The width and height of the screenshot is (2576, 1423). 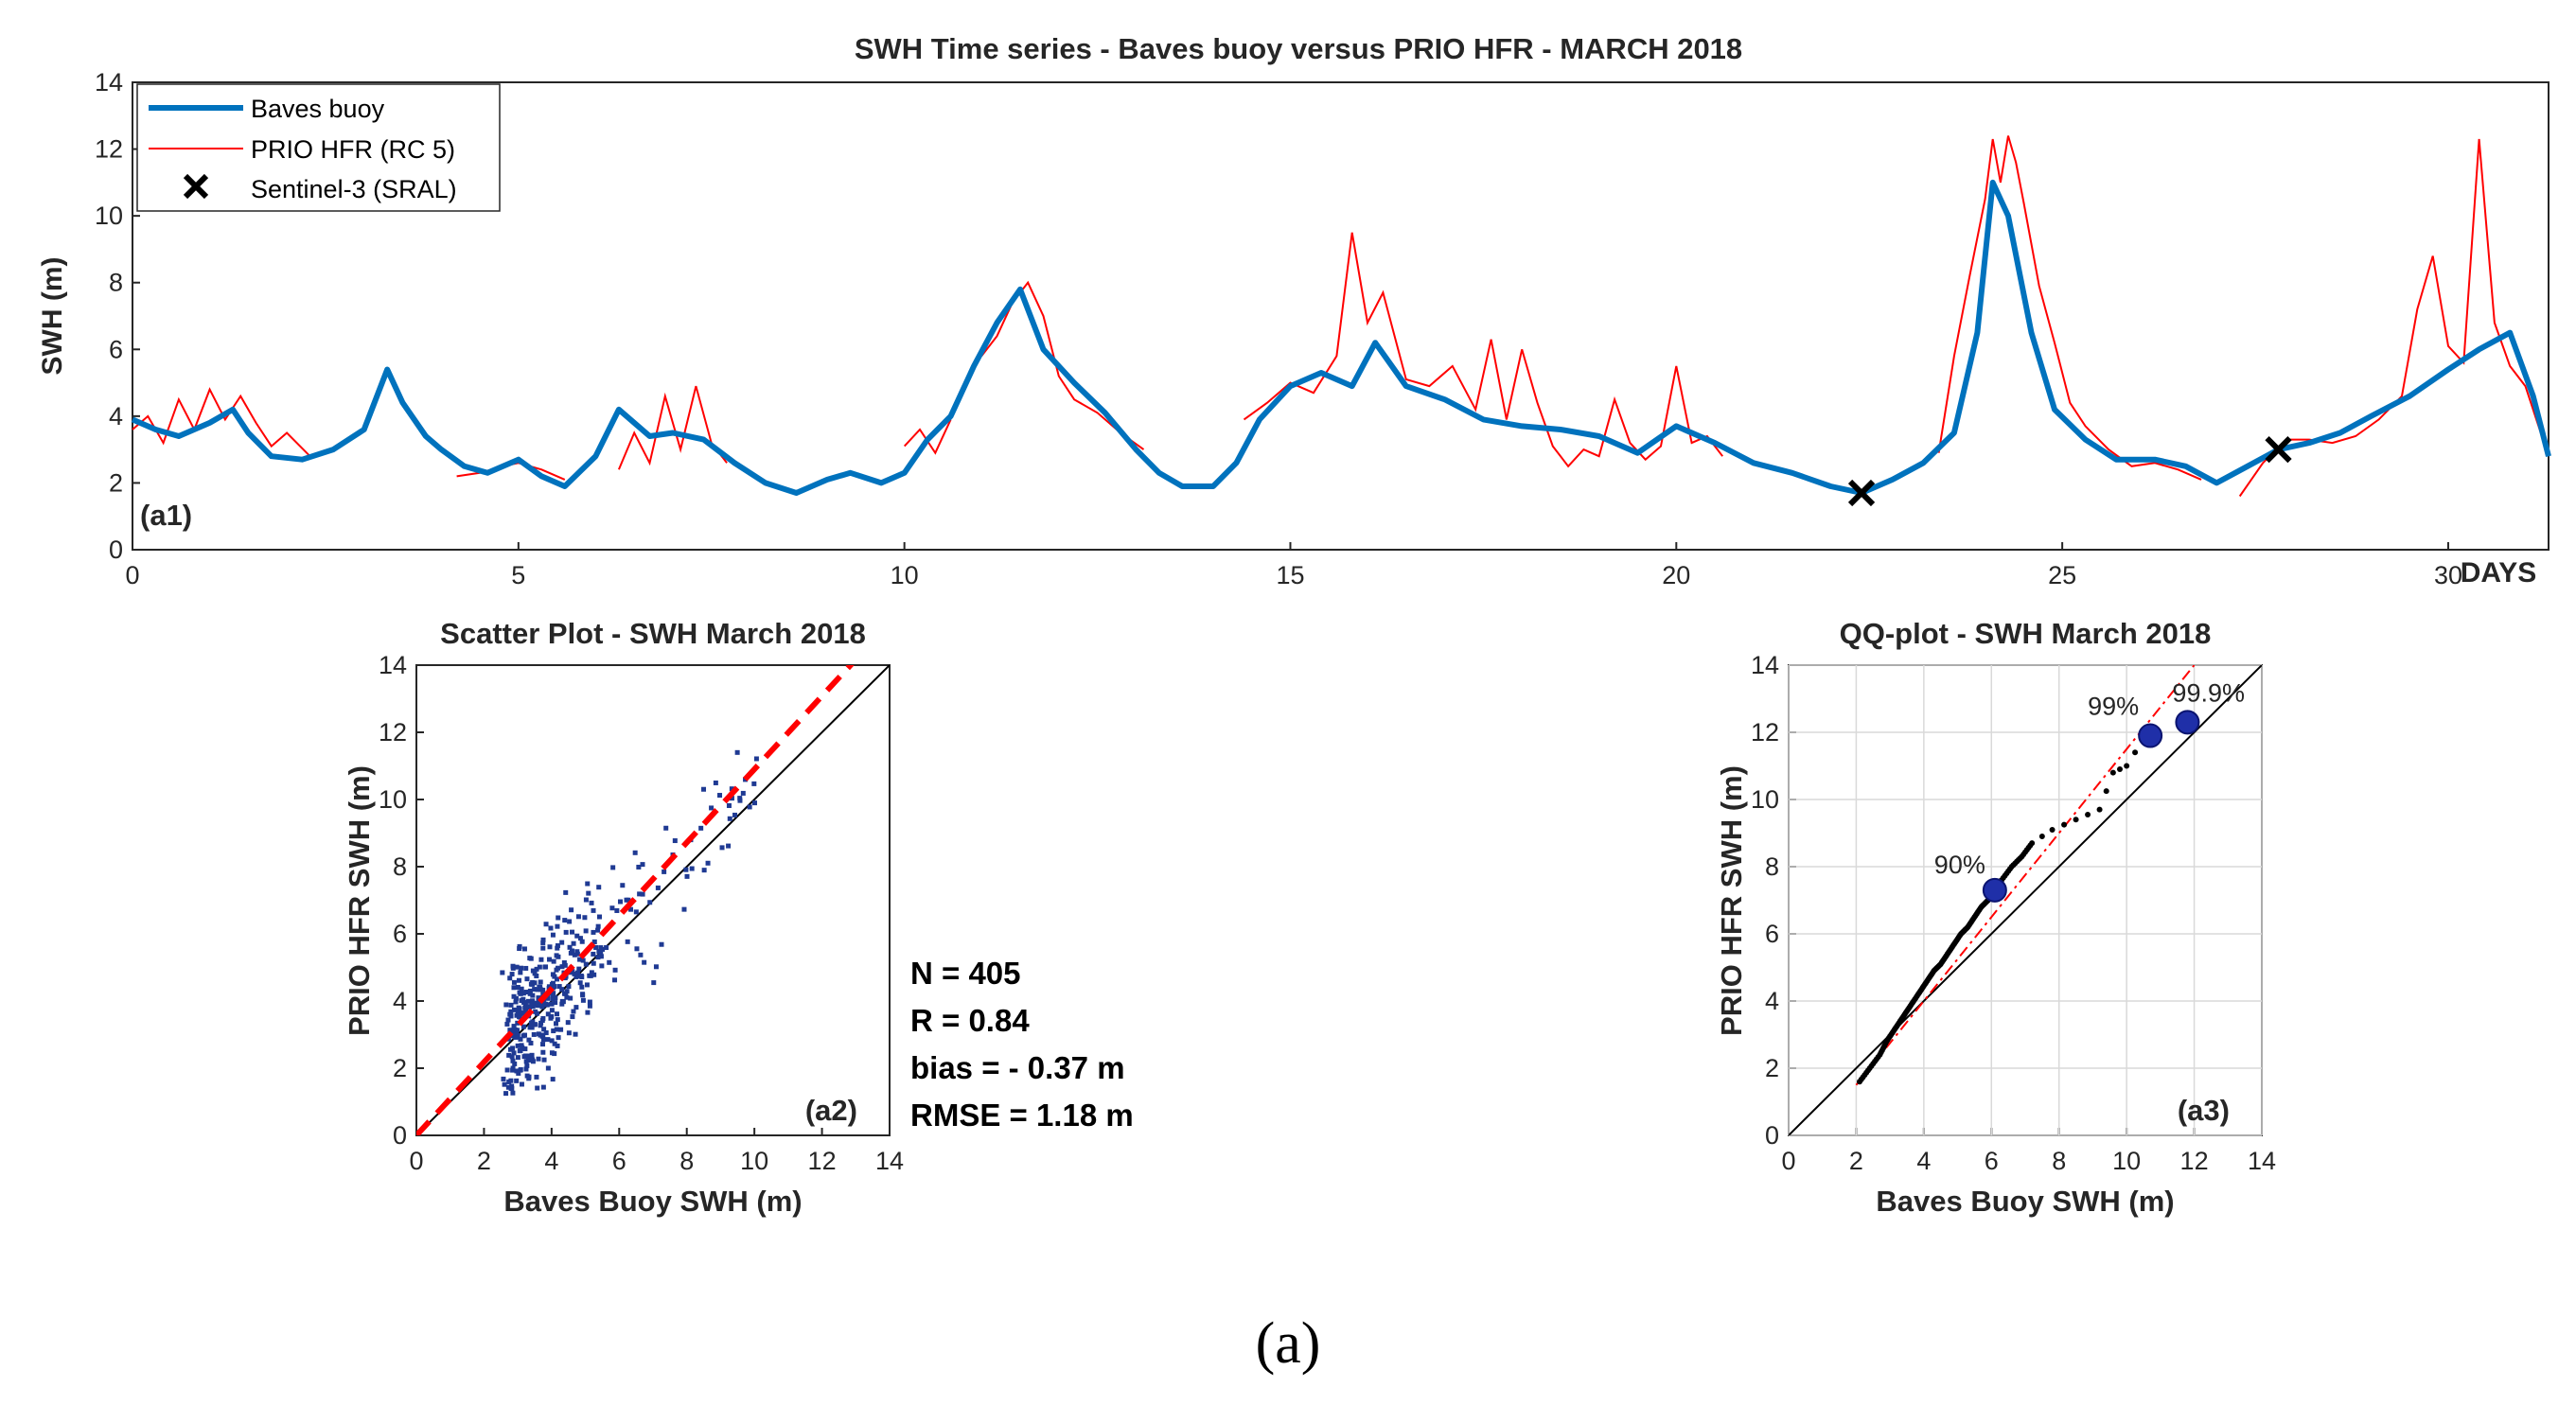 What do you see at coordinates (393, 665) in the screenshot?
I see `a2-ytick-label: 14` at bounding box center [393, 665].